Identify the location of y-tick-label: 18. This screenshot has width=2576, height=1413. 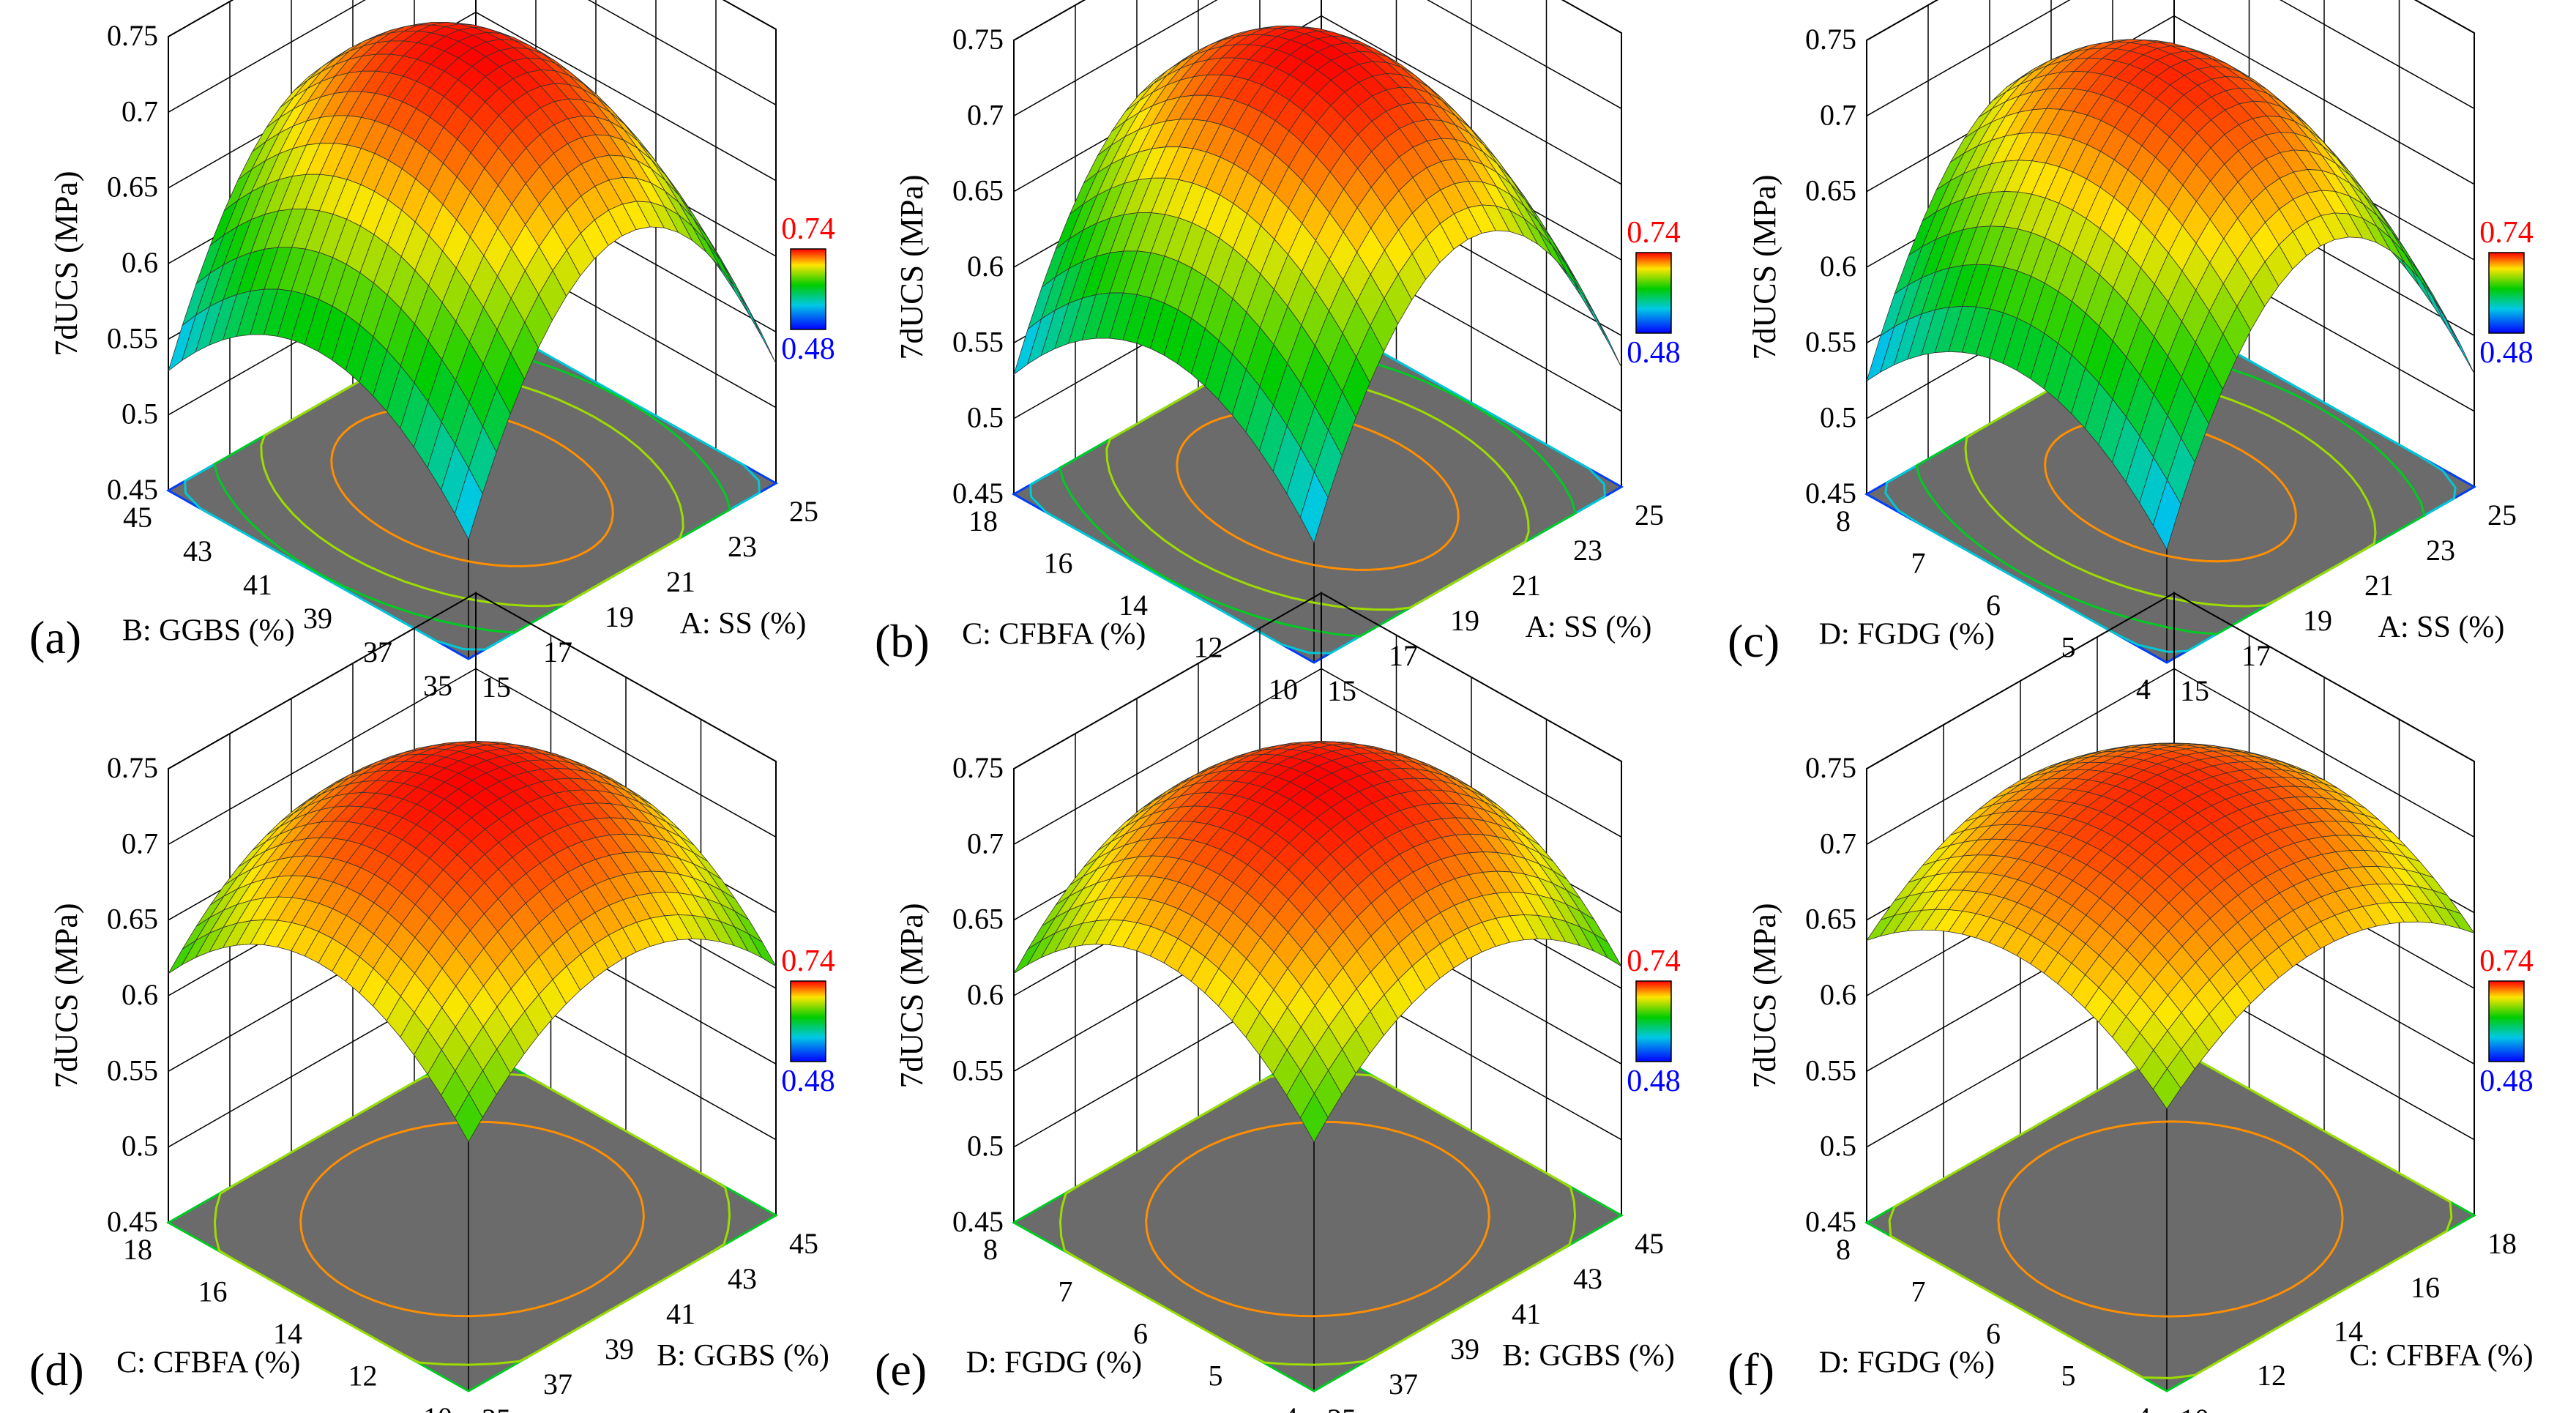
(137, 1249).